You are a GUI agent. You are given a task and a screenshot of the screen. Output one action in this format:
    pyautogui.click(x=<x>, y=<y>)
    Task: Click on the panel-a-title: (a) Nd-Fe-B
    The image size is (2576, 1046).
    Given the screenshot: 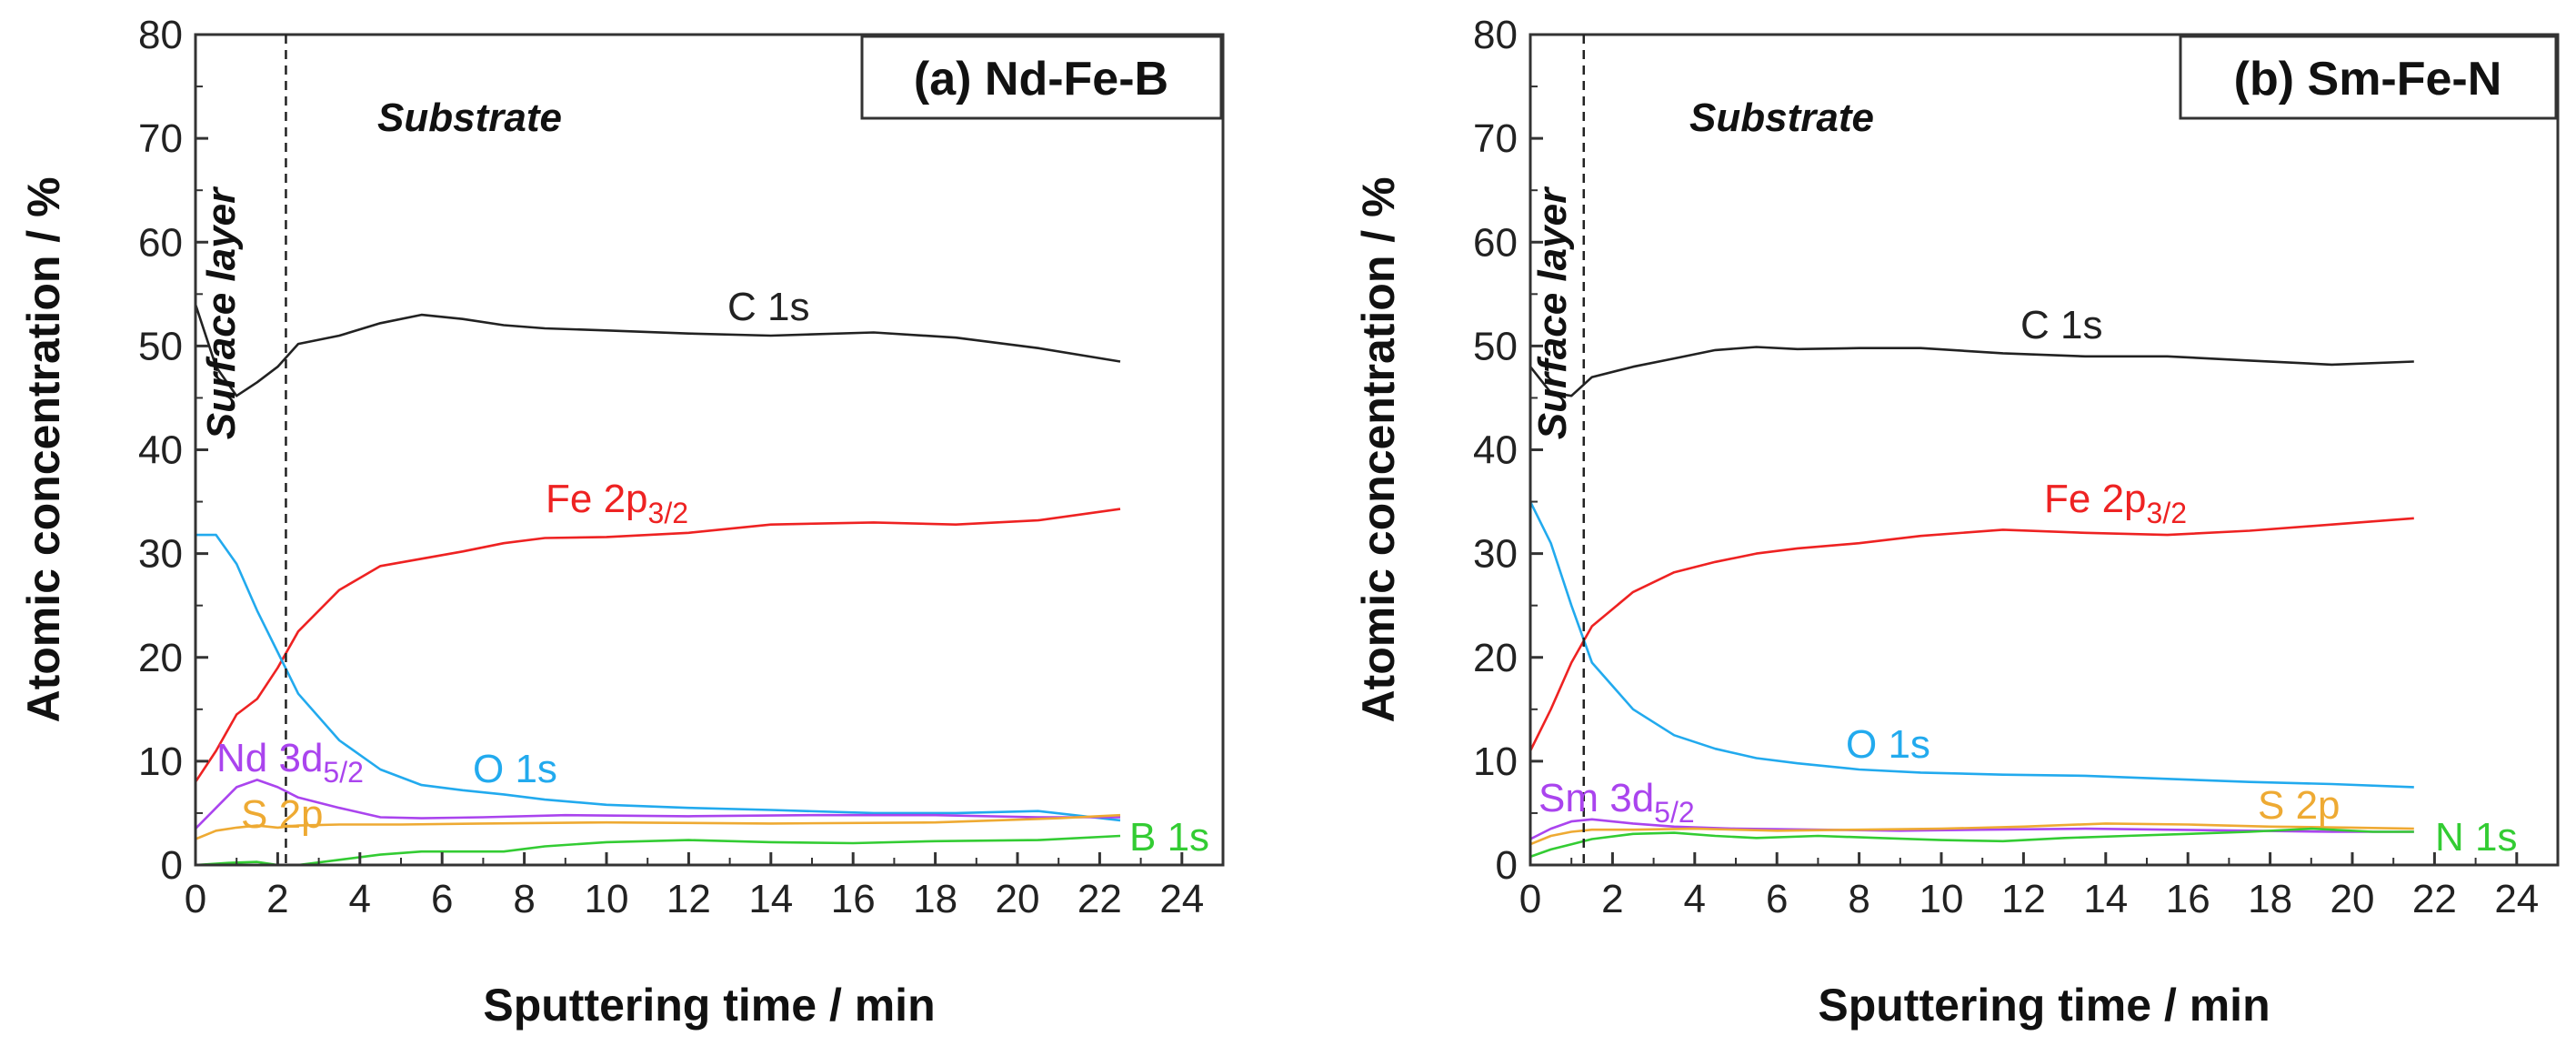 What is the action you would take?
    pyautogui.click(x=1041, y=79)
    